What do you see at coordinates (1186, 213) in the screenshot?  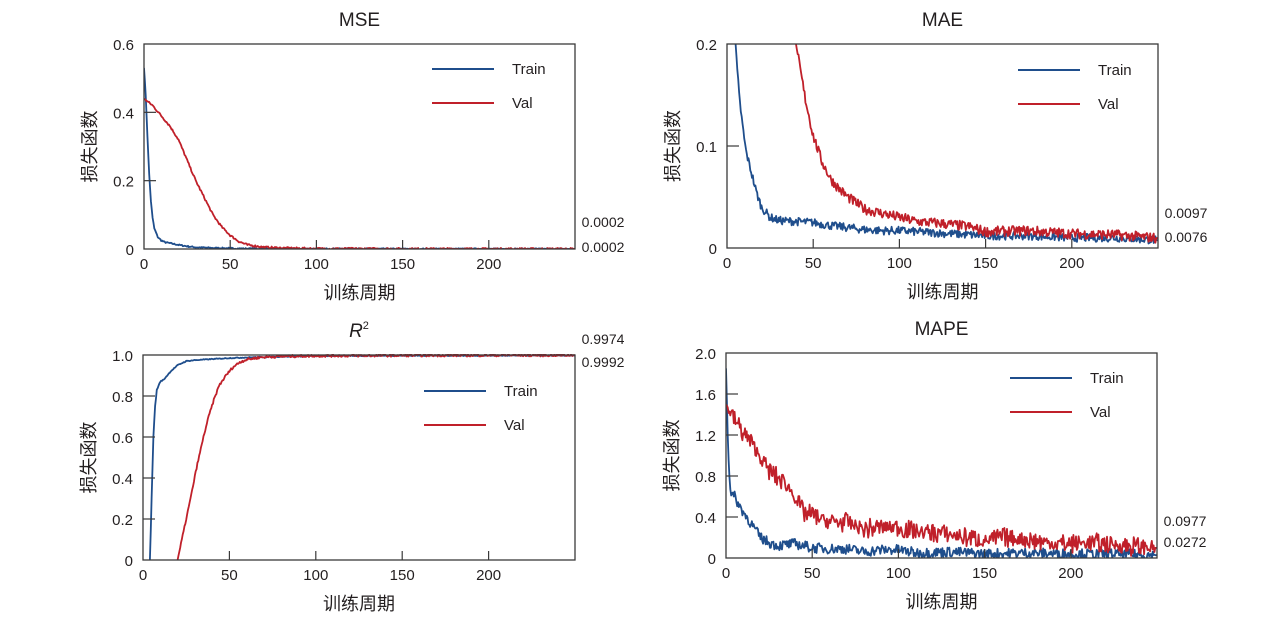 I see `end-value-label: 0.0097` at bounding box center [1186, 213].